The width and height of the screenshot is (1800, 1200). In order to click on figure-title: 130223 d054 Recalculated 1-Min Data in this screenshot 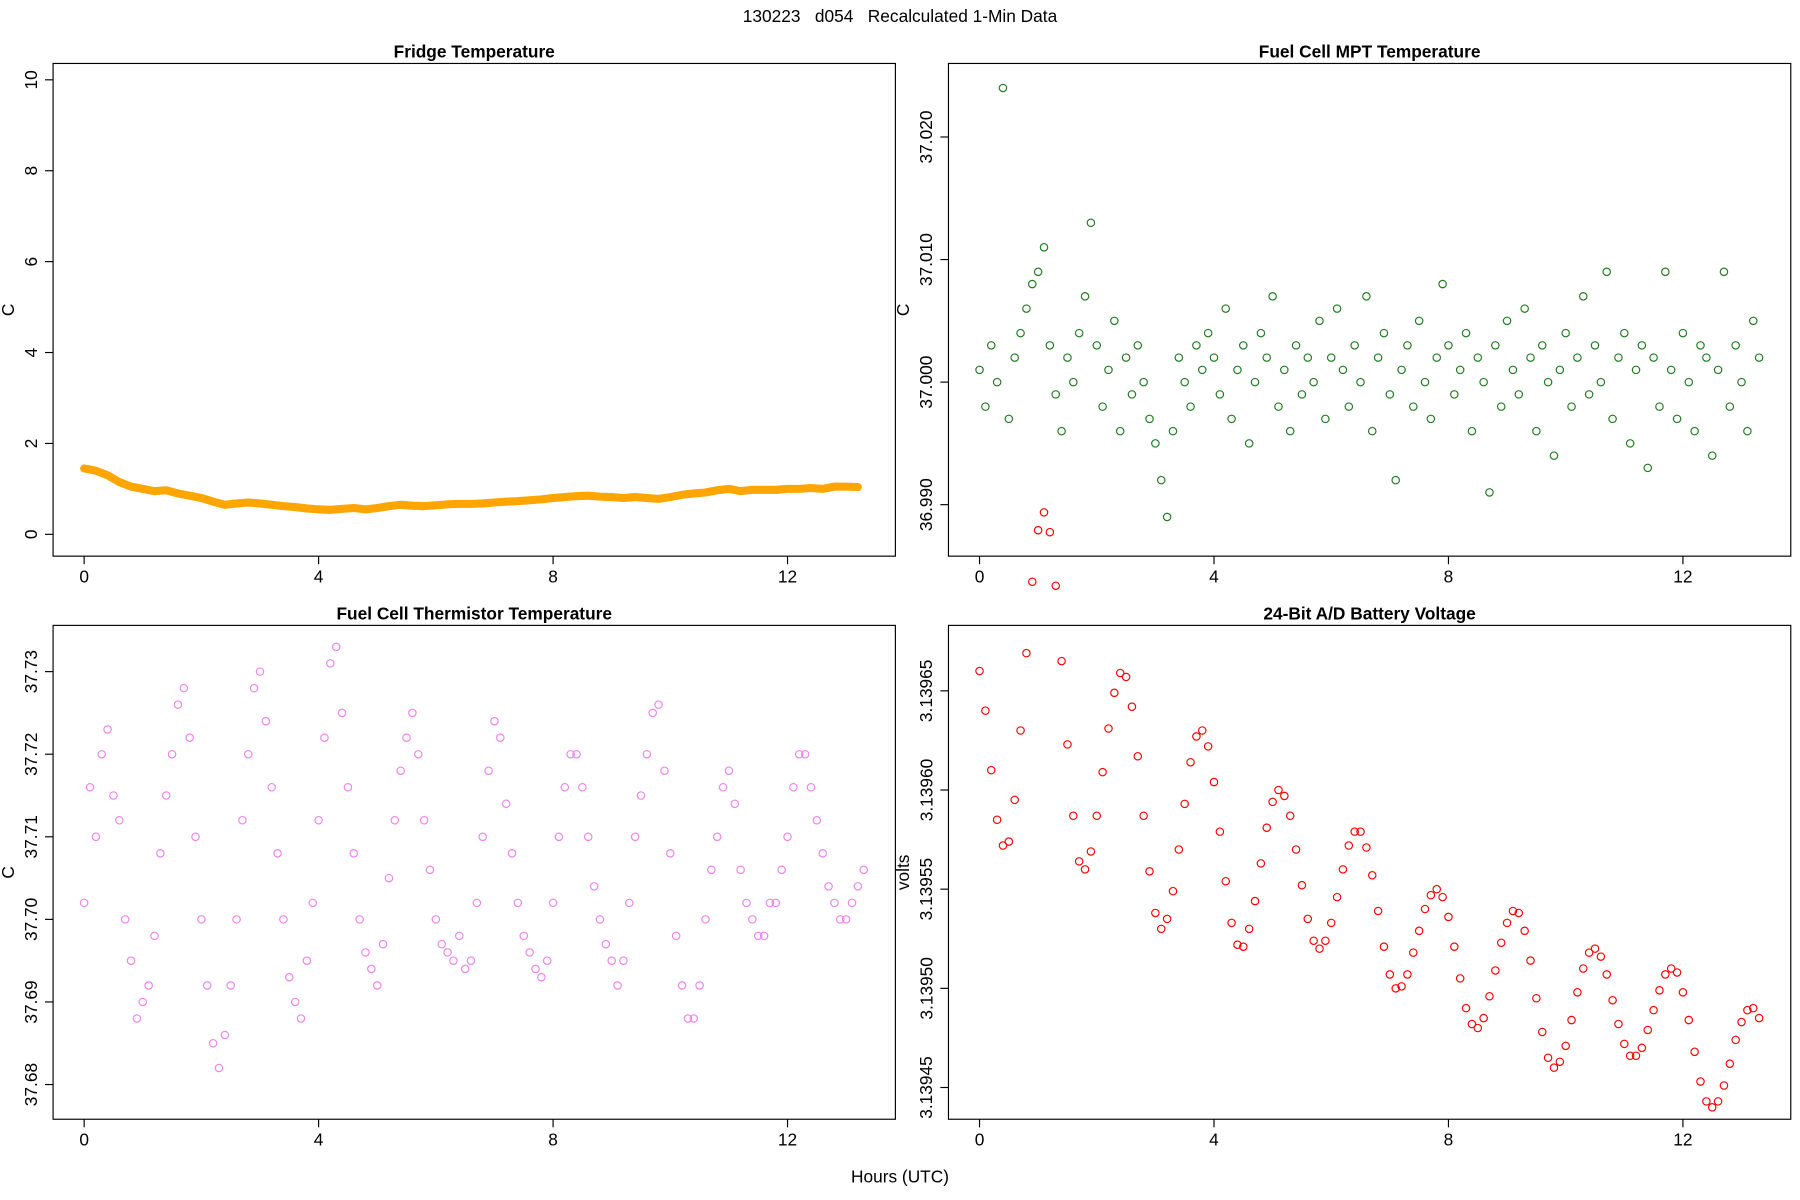, I will do `click(900, 16)`.